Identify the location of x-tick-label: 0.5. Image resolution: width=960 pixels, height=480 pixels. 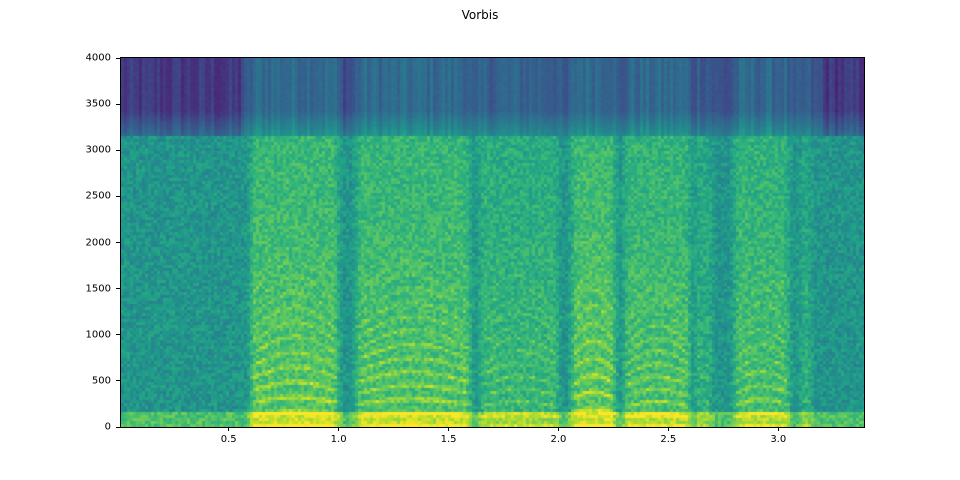
(228, 439).